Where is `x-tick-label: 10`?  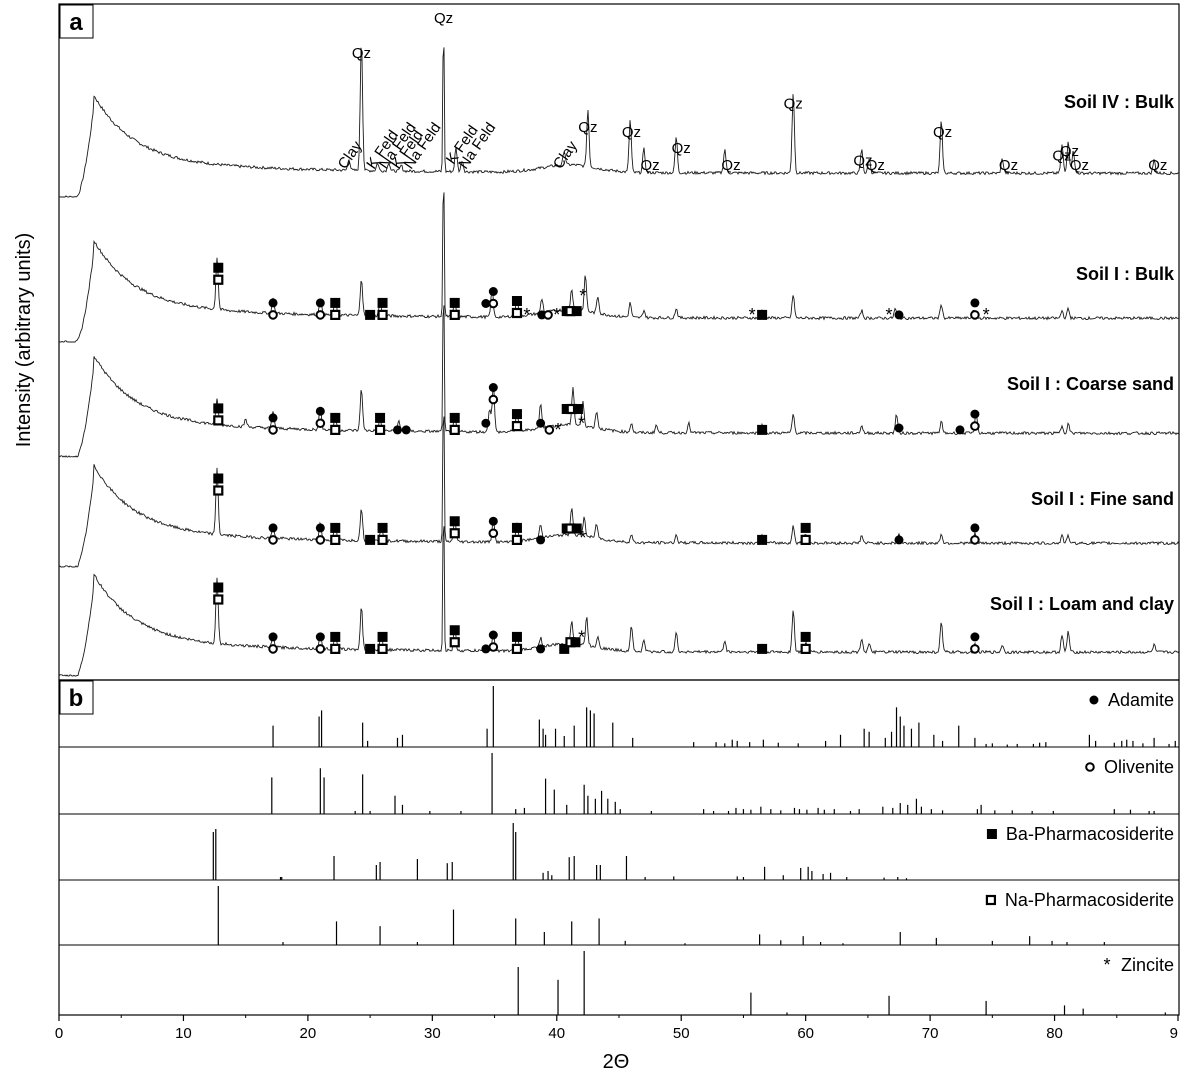 x-tick-label: 10 is located at coordinates (183, 1033).